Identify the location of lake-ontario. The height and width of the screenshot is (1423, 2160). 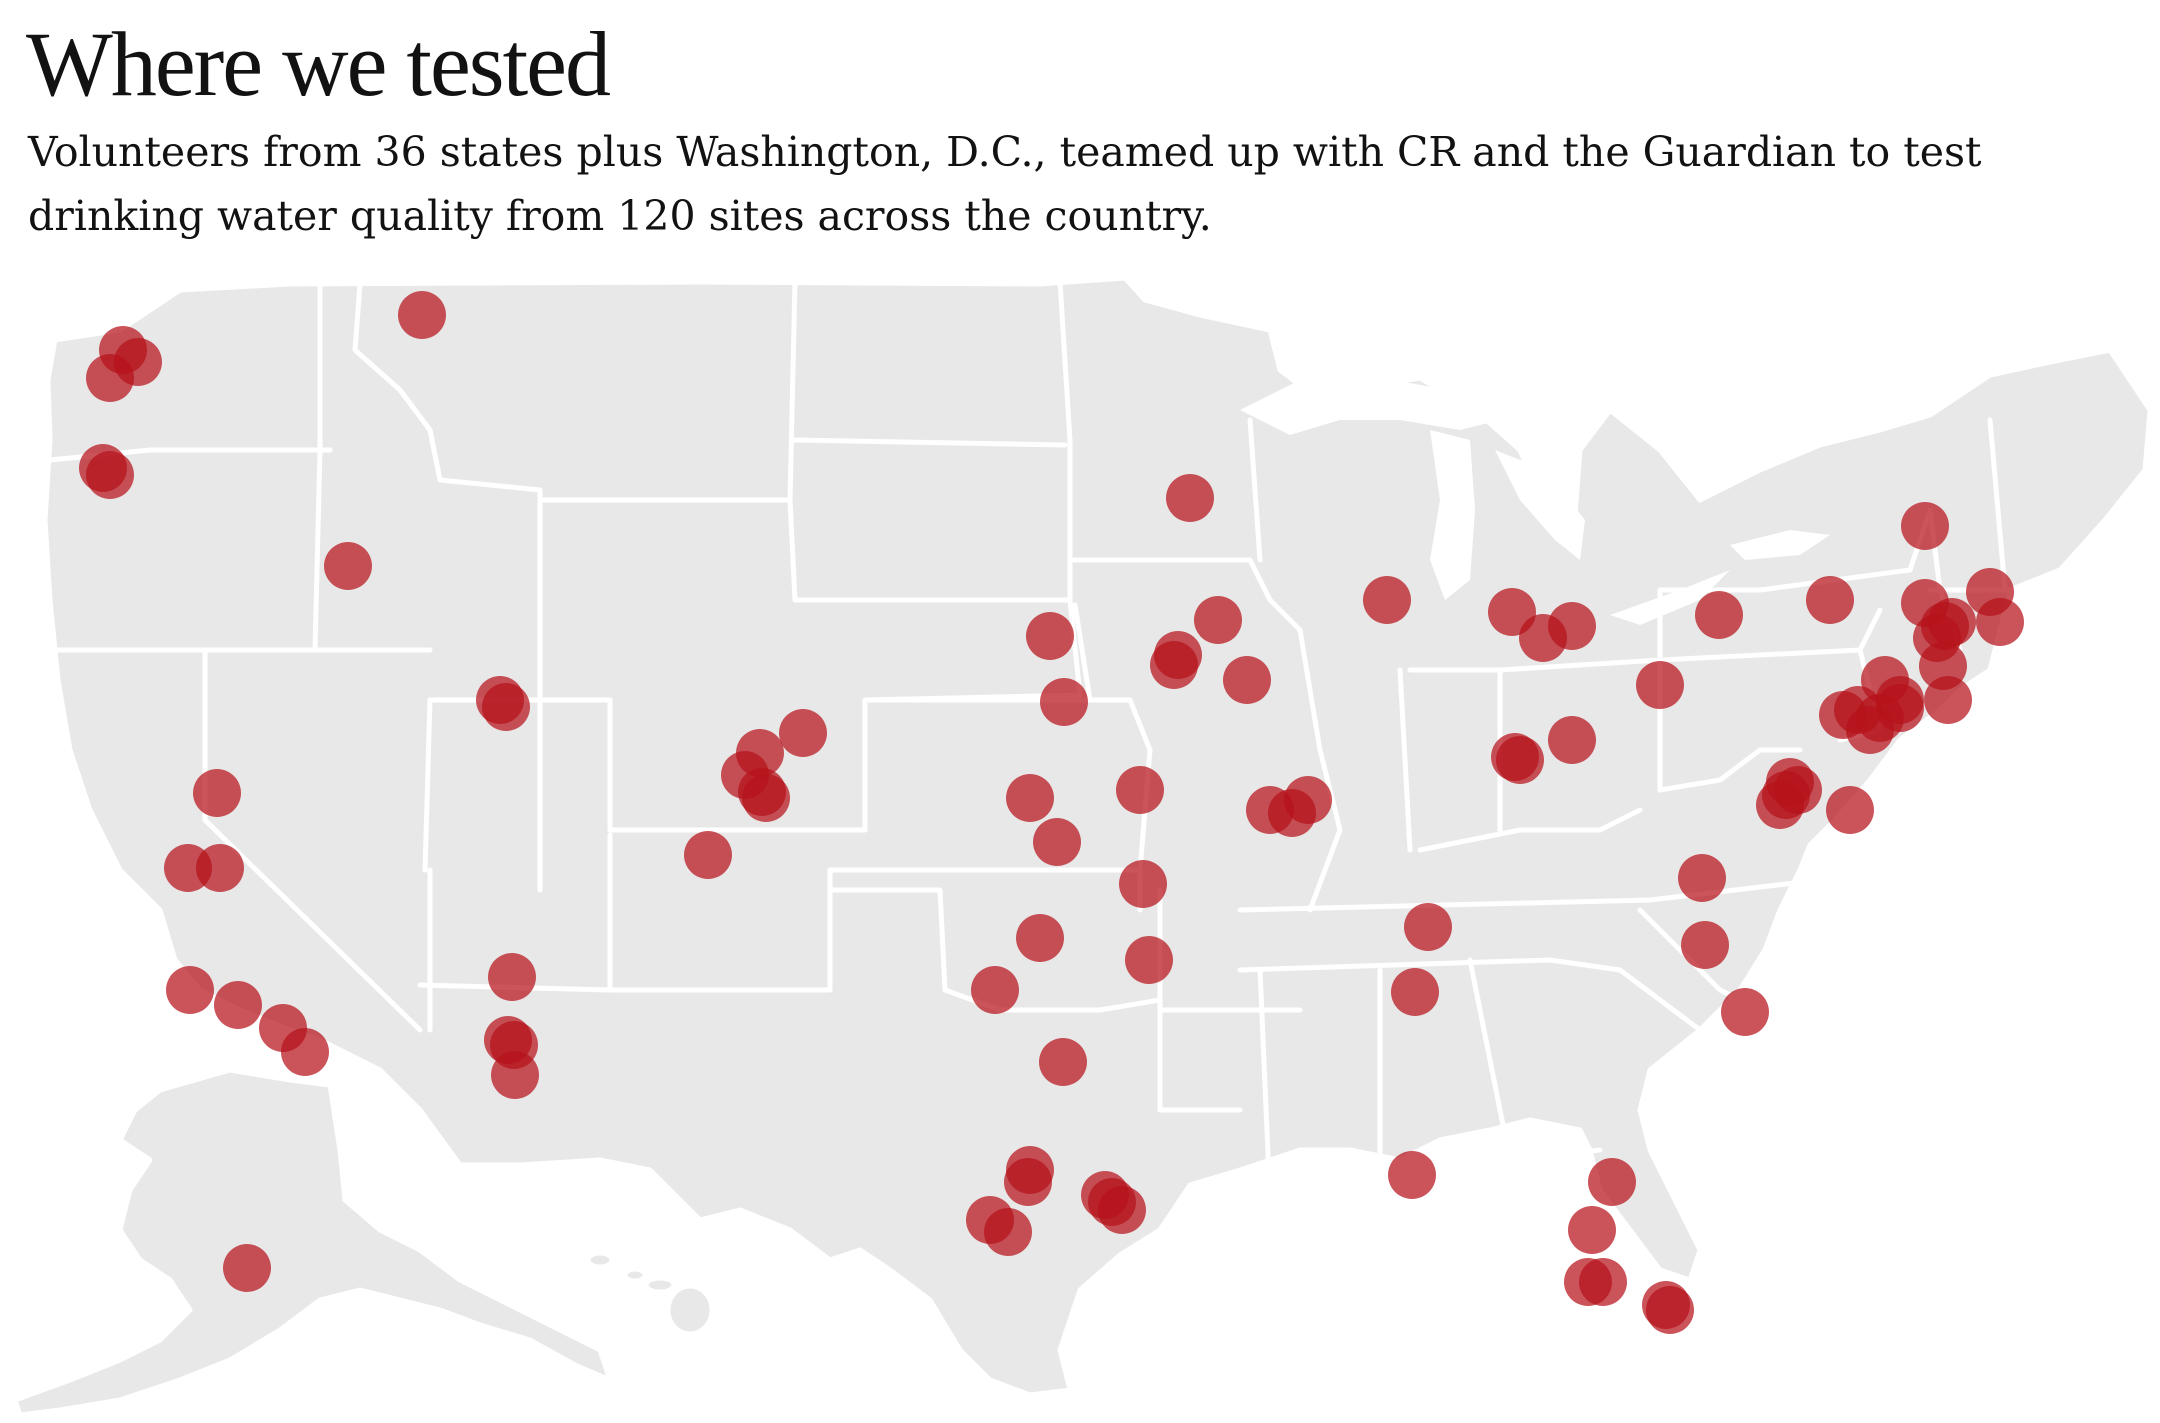
(1780, 545).